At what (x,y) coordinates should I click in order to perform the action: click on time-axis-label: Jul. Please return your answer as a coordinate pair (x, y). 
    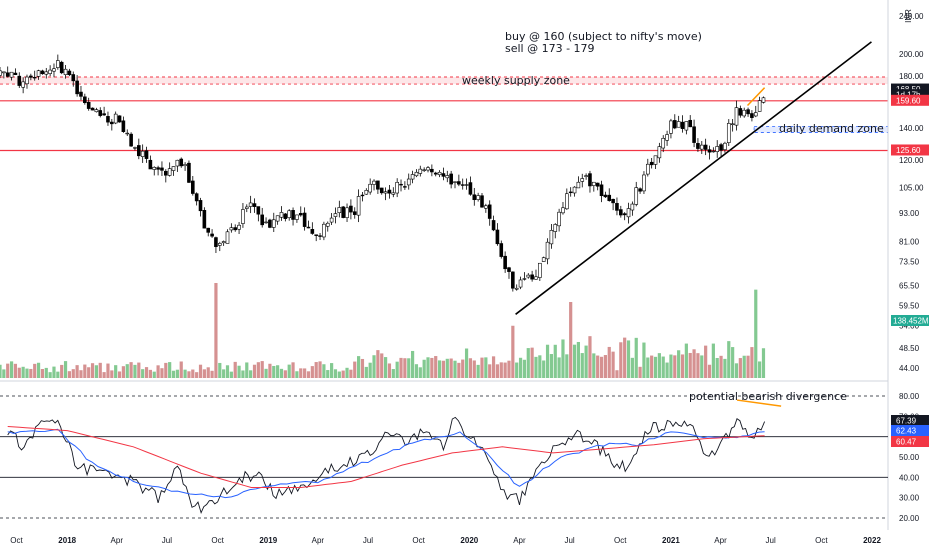
    Looking at the image, I should click on (569, 540).